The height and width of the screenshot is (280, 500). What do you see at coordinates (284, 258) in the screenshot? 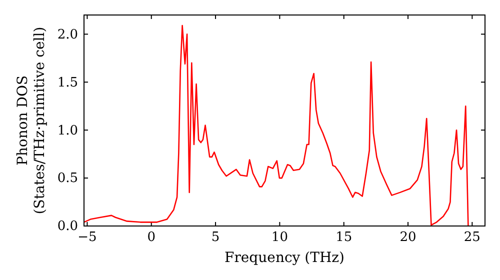
I see `x-axis-title: Frequency (THz)` at bounding box center [284, 258].